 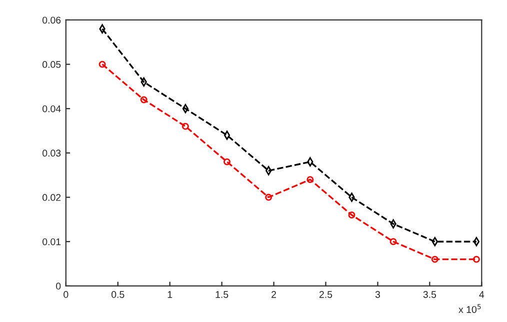 What do you see at coordinates (118, 294) in the screenshot?
I see `x-tick-label: 0.5` at bounding box center [118, 294].